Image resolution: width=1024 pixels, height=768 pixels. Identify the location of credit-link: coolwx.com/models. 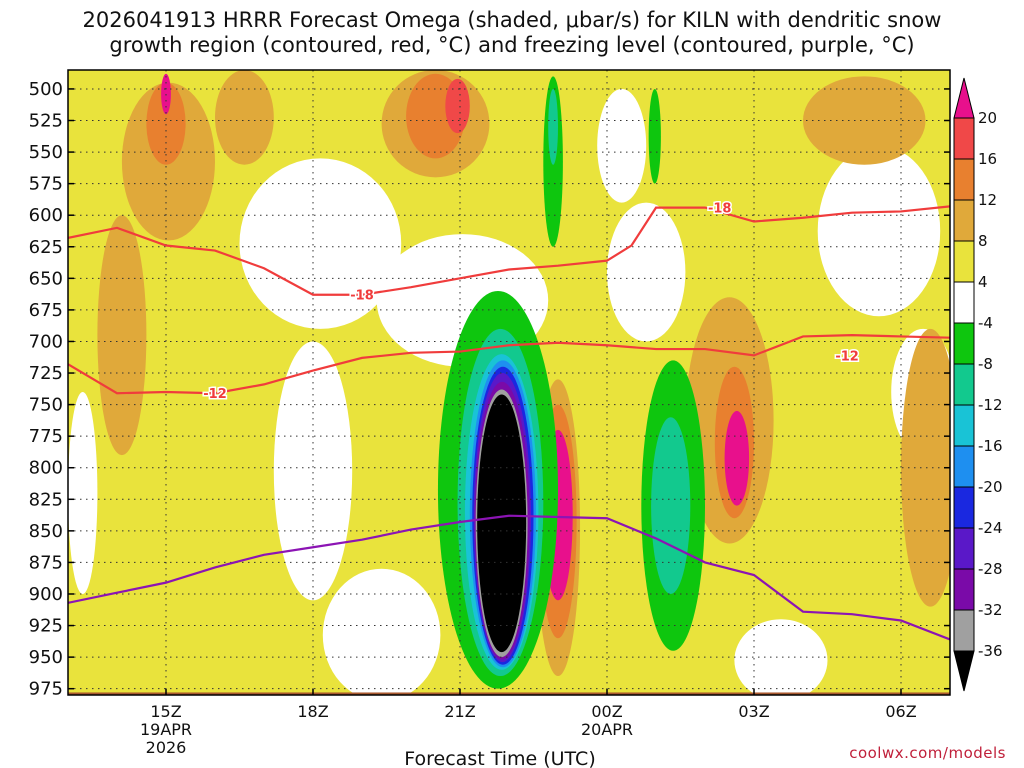
(927, 753).